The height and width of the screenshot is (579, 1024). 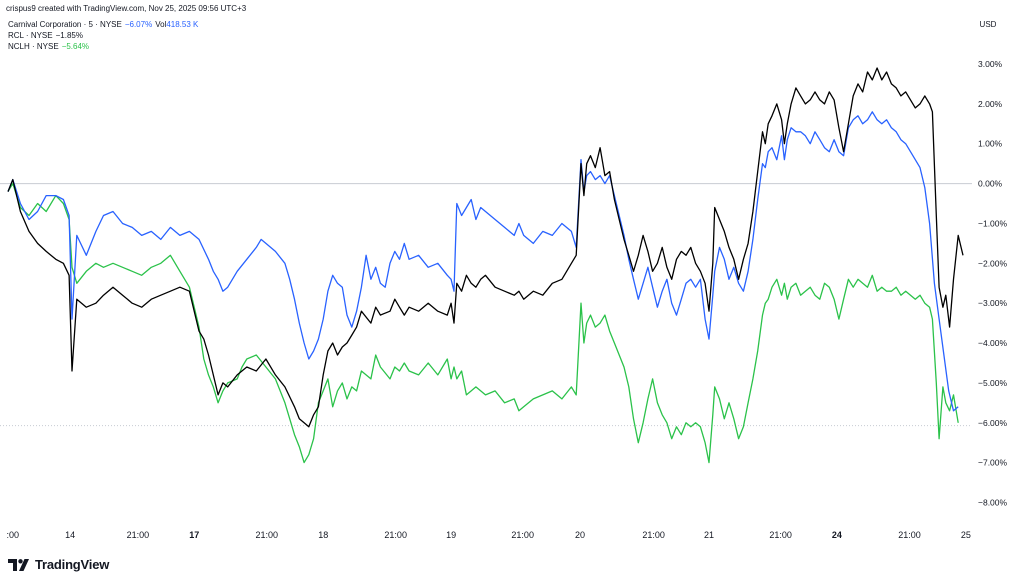 What do you see at coordinates (182, 24) in the screenshot?
I see `legend-volume-value: 418.53 K` at bounding box center [182, 24].